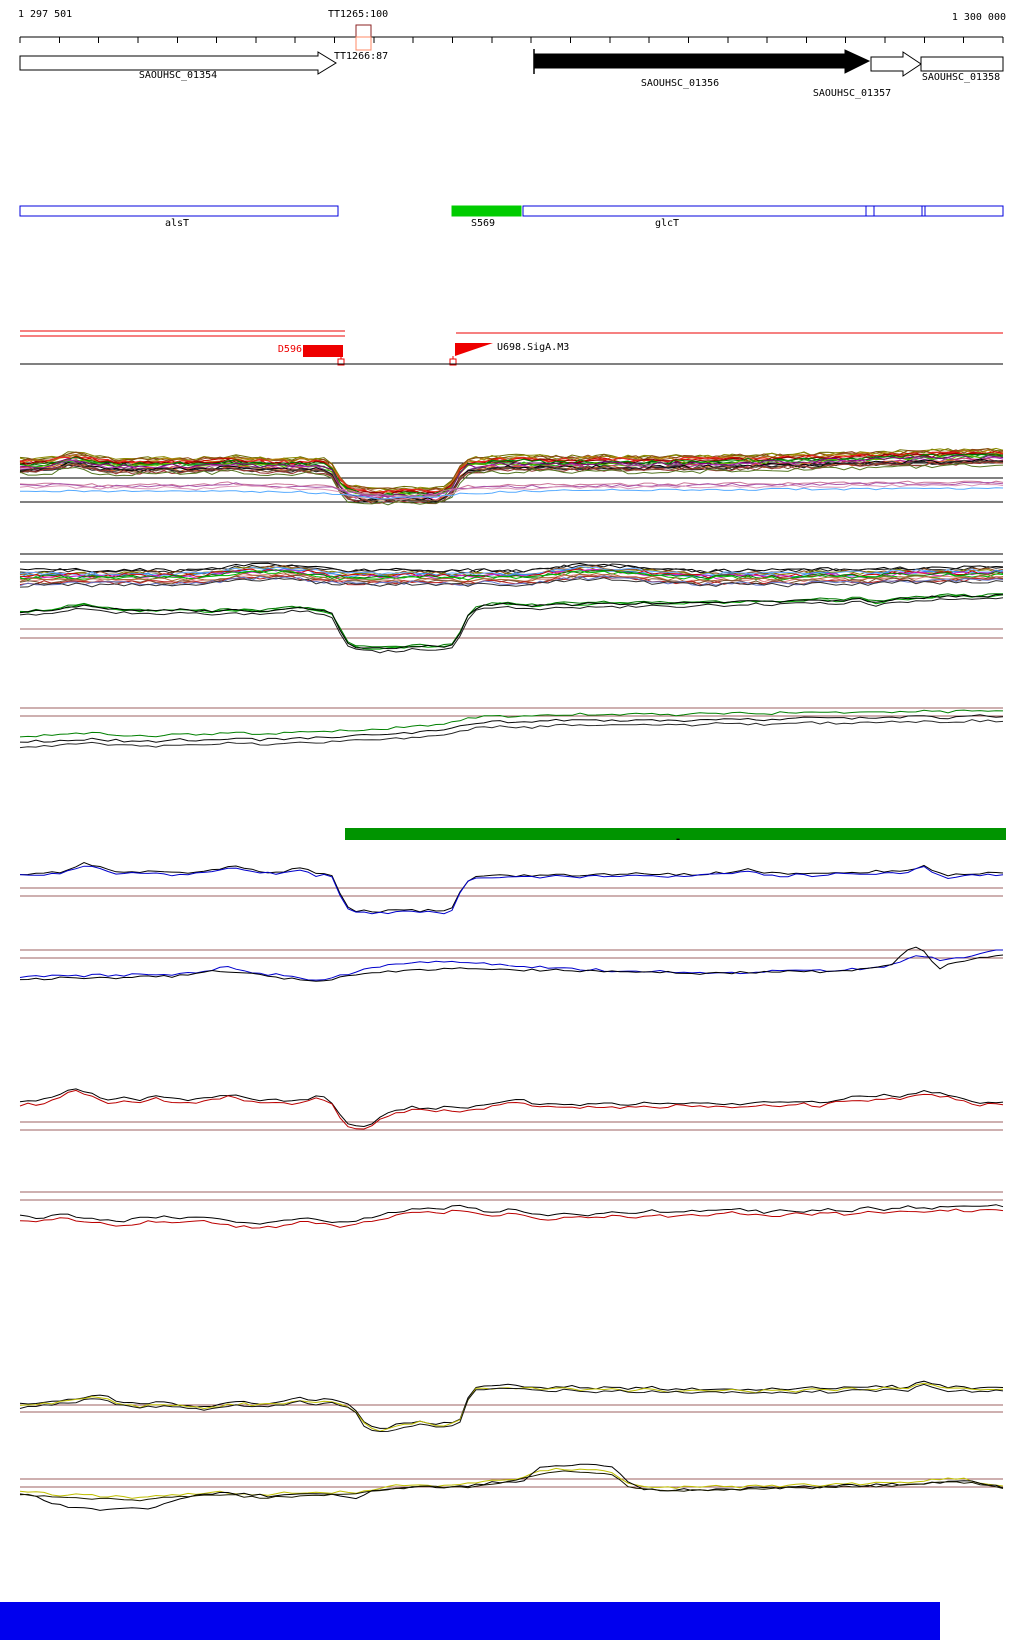 Image resolution: width=1024 pixels, height=1640 pixels. Describe the element at coordinates (45, 14) in the screenshot. I see `ruler-start-coordinate: 1 297 501` at that location.